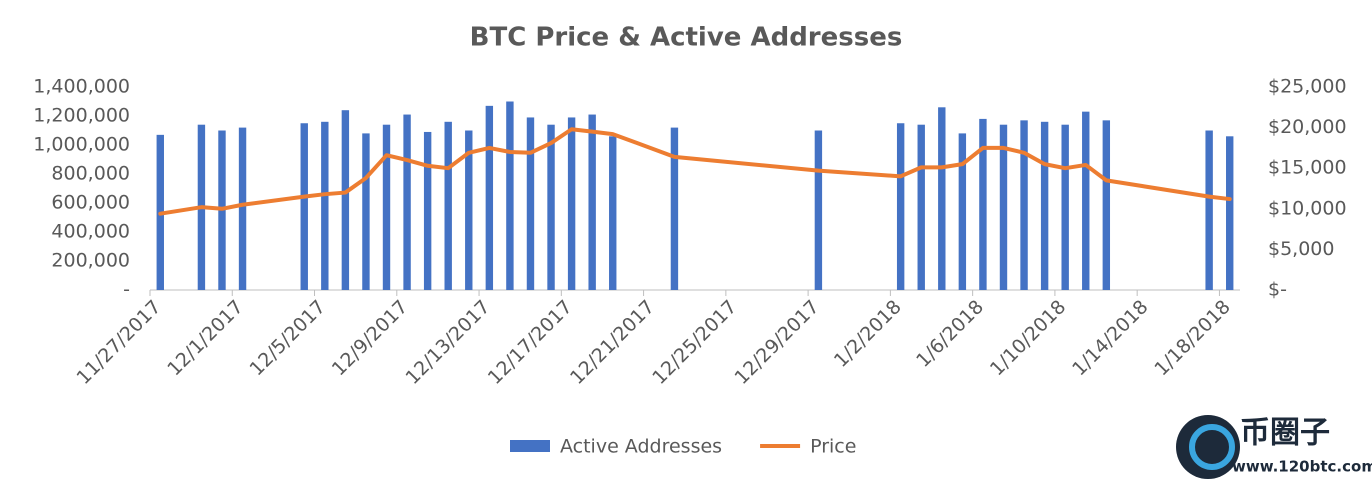 The width and height of the screenshot is (1372, 486). Describe the element at coordinates (90, 232) in the screenshot. I see `y-tick-label: 400,000` at that location.